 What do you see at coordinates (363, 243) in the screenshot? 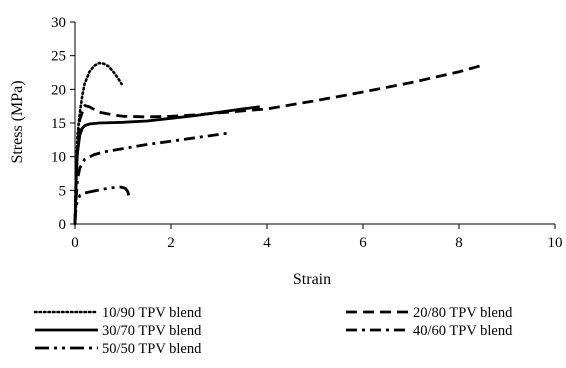
I see `x-tick-label: 6` at bounding box center [363, 243].